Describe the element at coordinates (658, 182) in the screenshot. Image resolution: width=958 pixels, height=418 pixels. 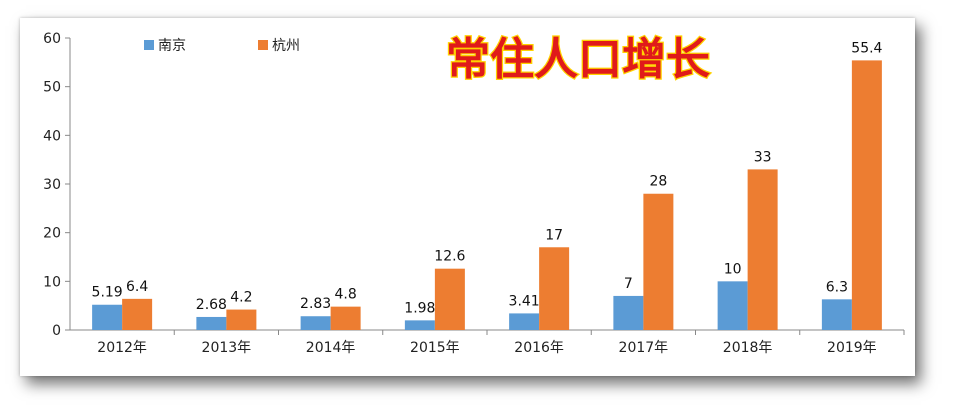
I see `data-label-hangzhou: 28` at that location.